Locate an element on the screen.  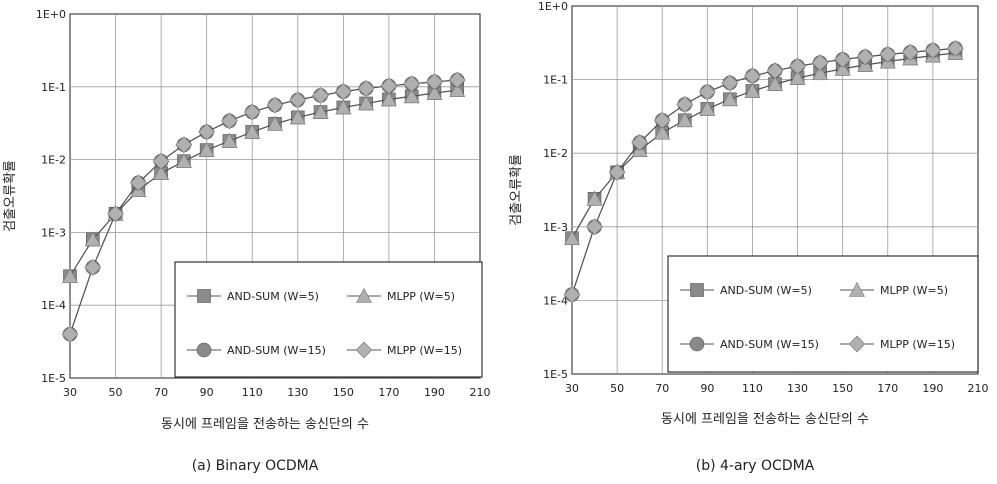
chart-caption: (a) Binary OCDMA is located at coordinates (255, 466).